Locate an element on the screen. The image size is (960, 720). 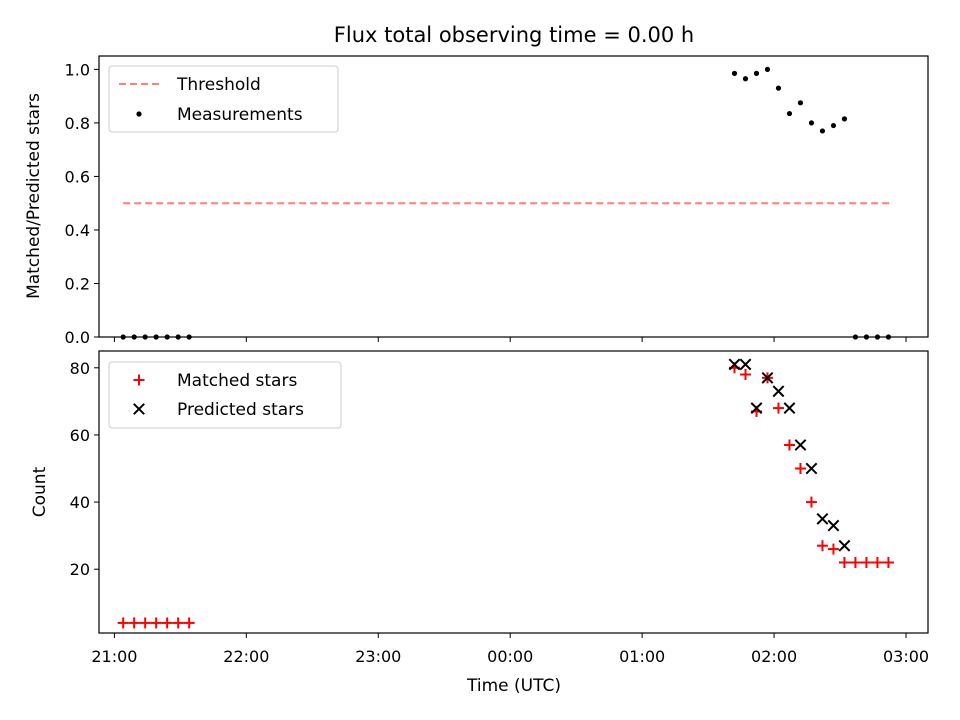
top-y-tick-label: 0.6 is located at coordinates (77, 176).